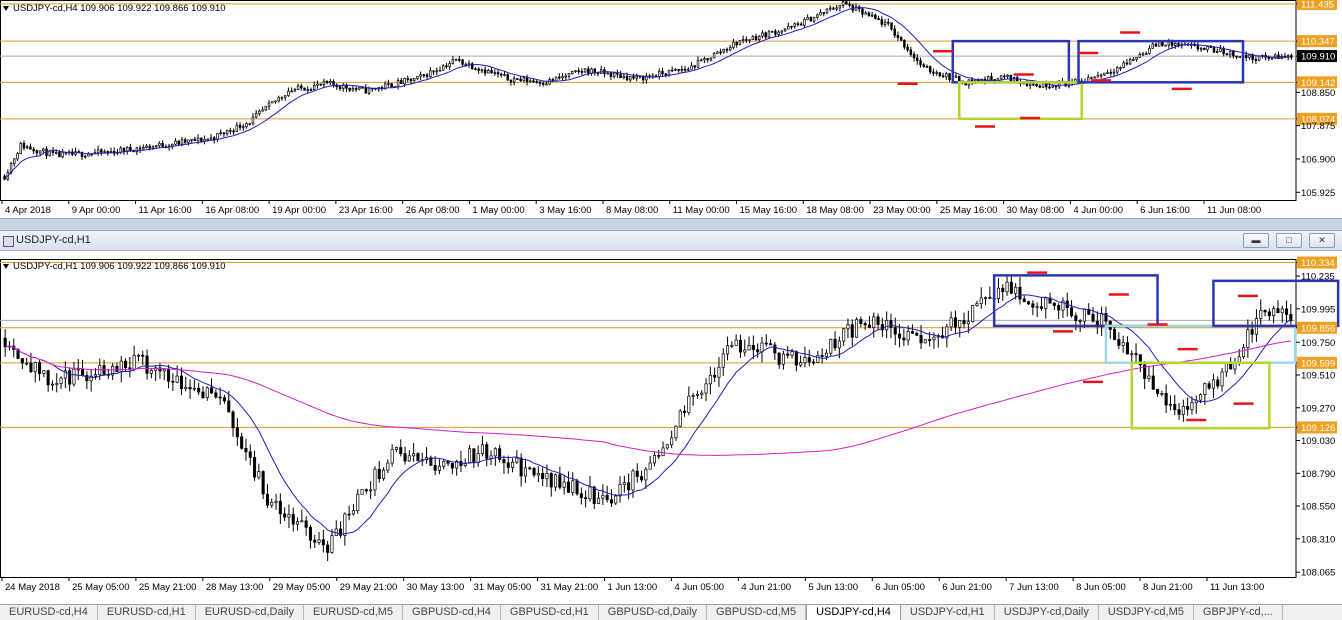 This screenshot has height=620, width=1342. What do you see at coordinates (1256, 240) in the screenshot?
I see `minimize-button: ▬` at bounding box center [1256, 240].